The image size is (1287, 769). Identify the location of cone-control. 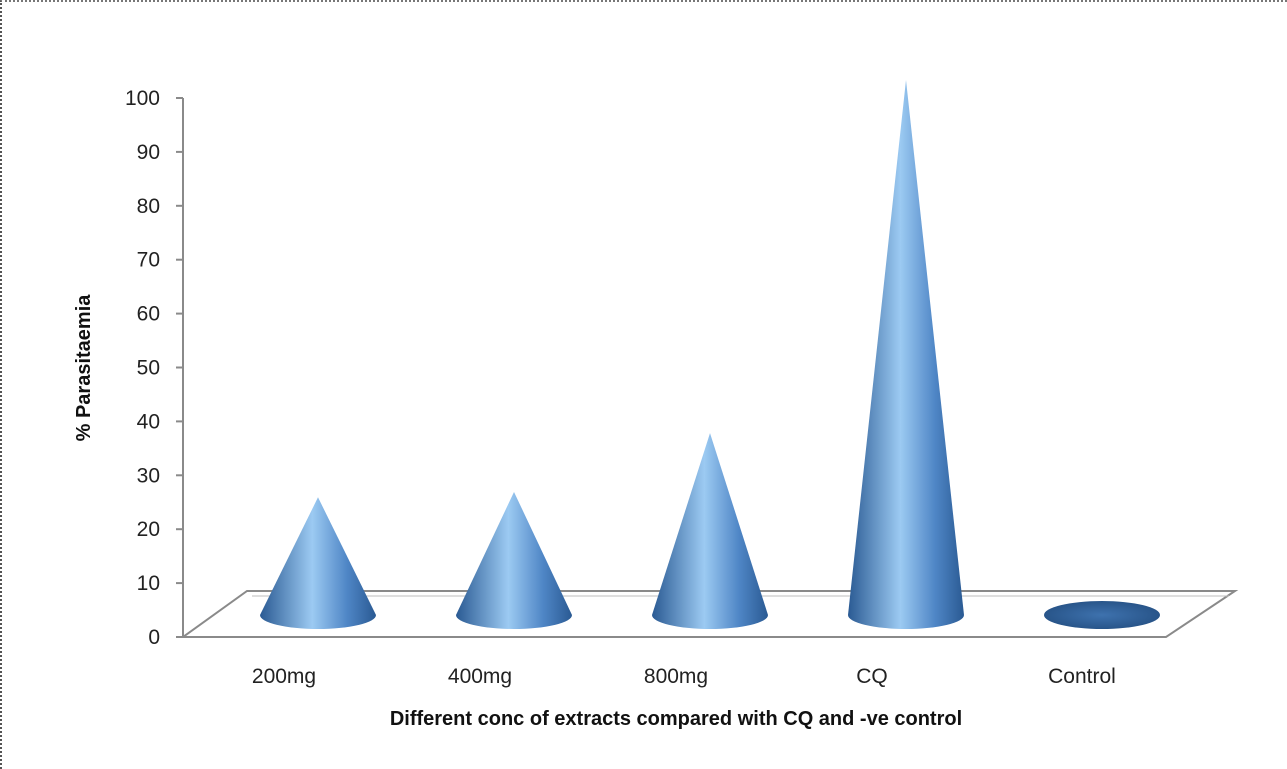
(1102, 615).